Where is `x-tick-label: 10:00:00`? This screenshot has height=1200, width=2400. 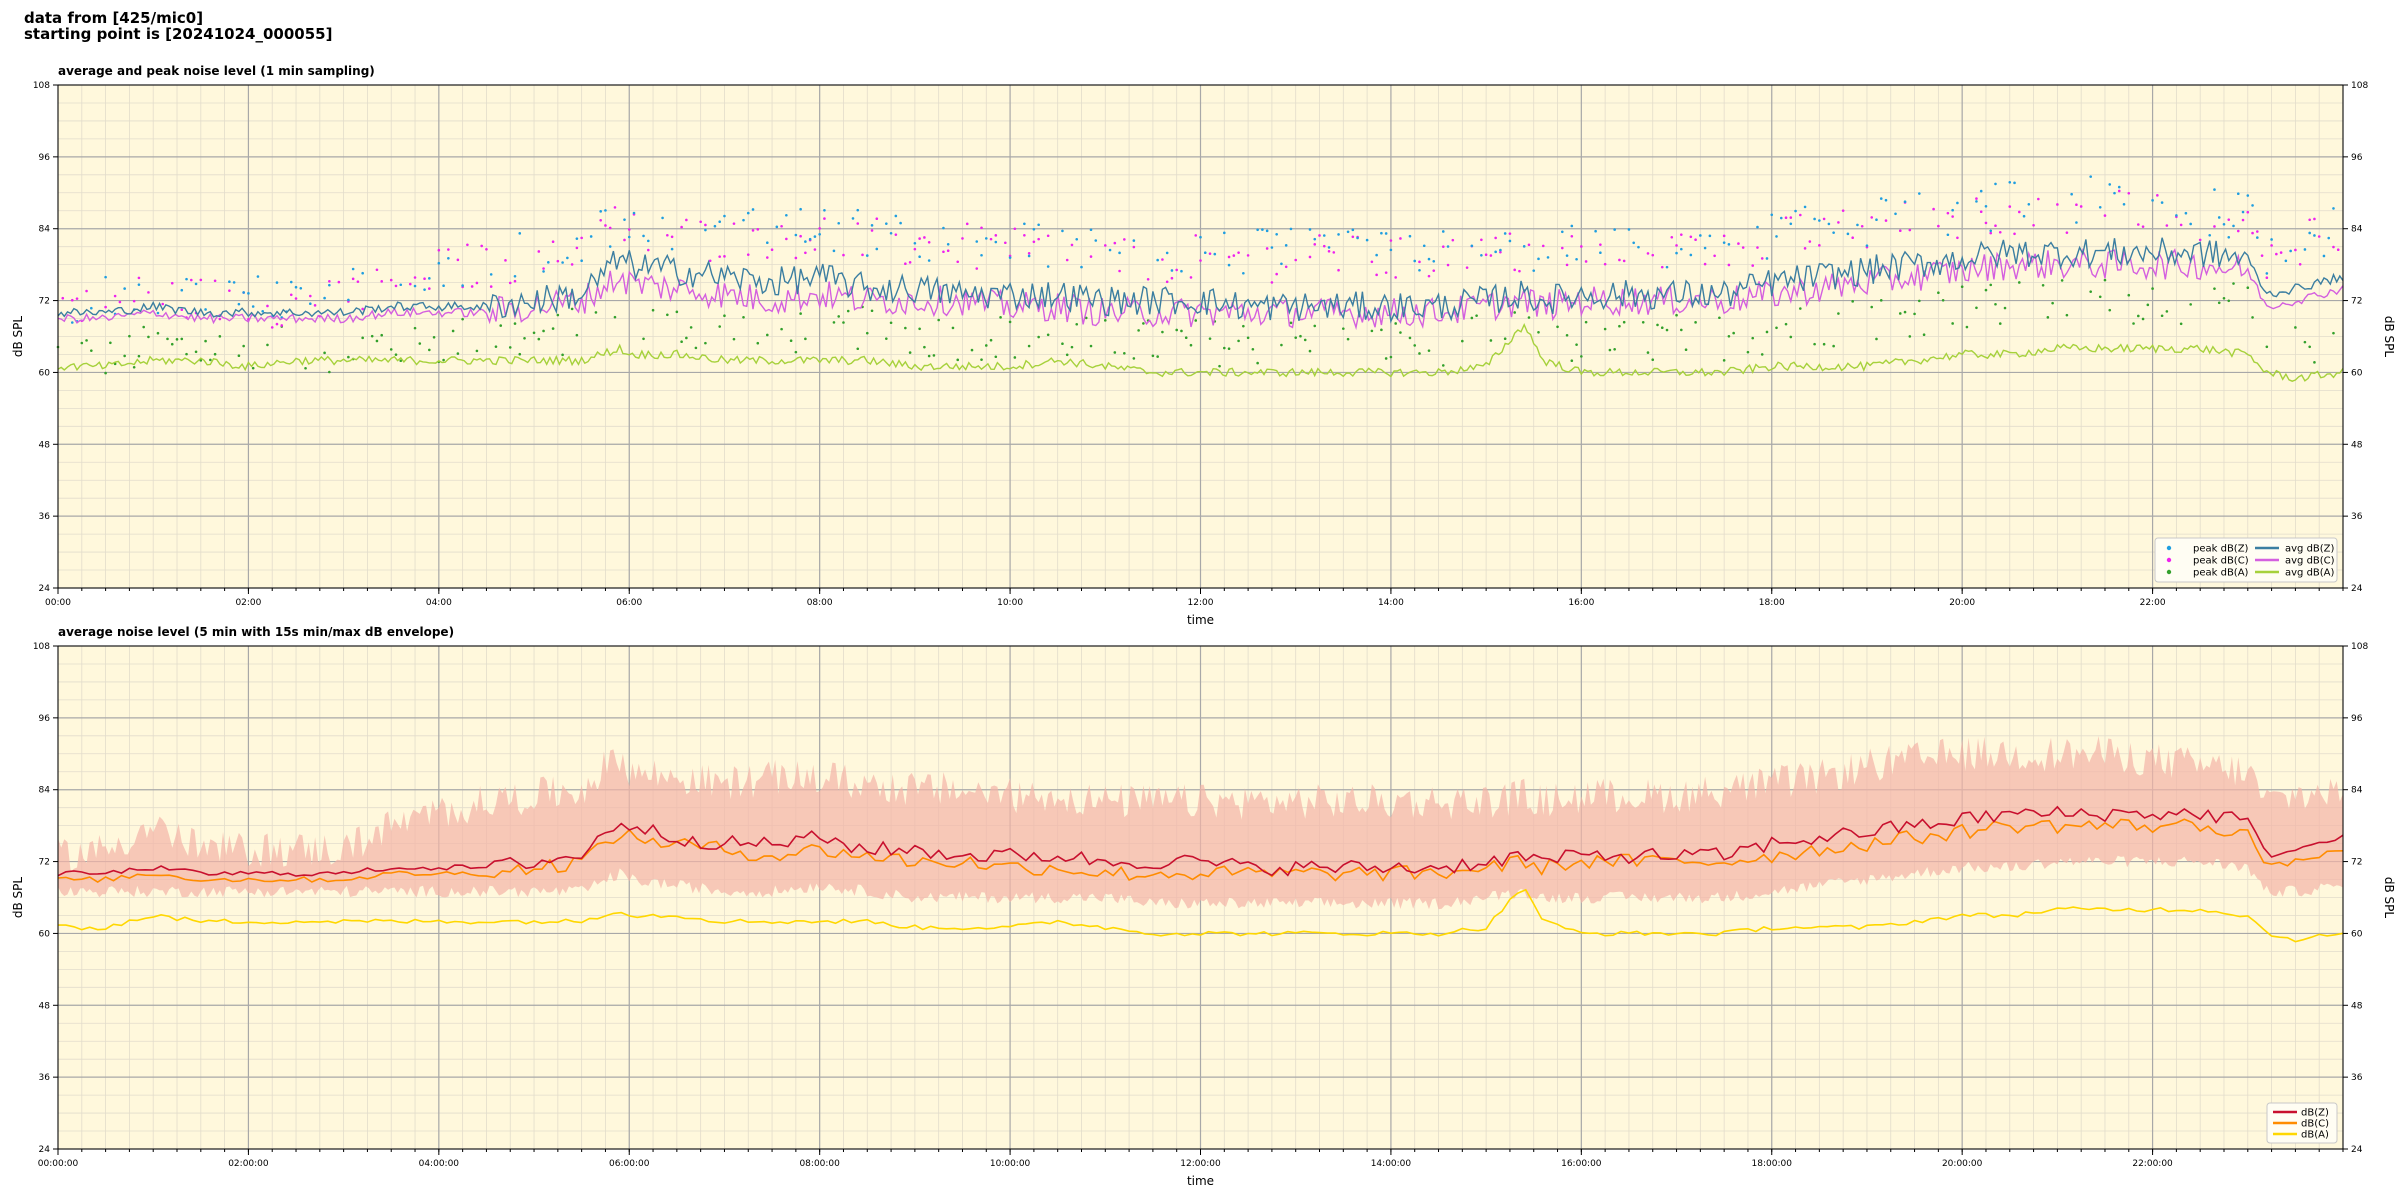 x-tick-label: 10:00:00 is located at coordinates (1010, 1164).